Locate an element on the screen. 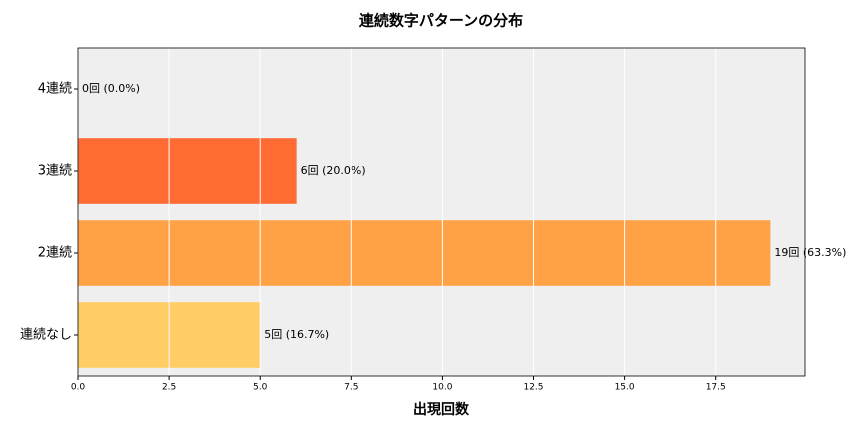  y-tick-label: 連続なし is located at coordinates (46, 335).